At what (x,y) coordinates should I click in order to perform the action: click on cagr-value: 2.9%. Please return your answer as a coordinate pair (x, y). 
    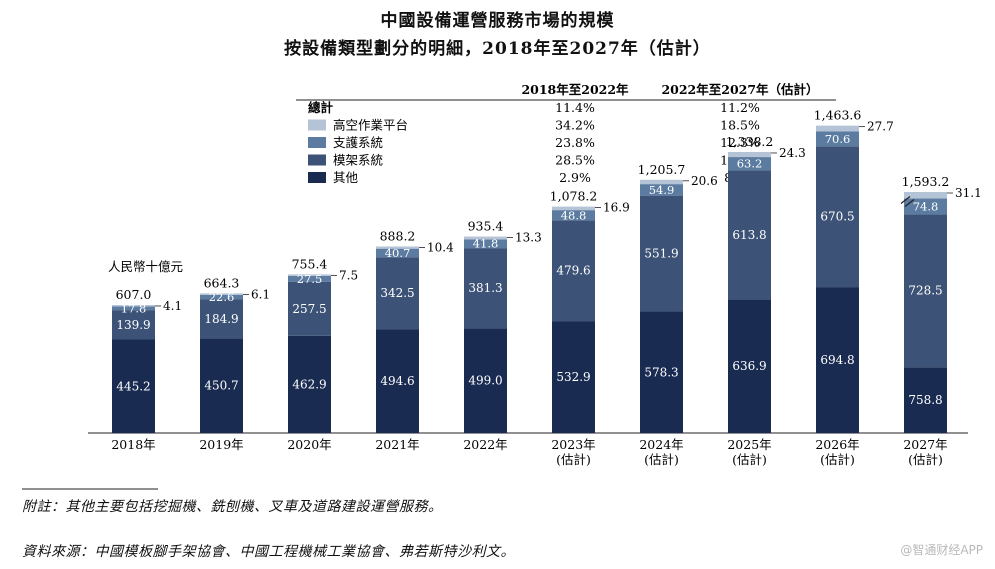
    Looking at the image, I should click on (575, 177).